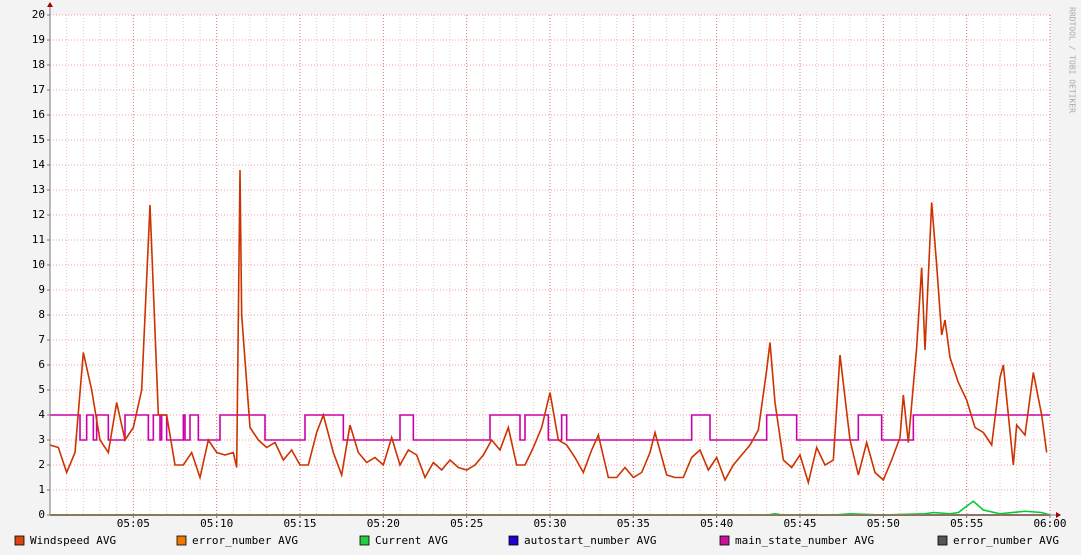 The image size is (1081, 555). Describe the element at coordinates (411, 540) in the screenshot. I see `legend-label: Current AVG` at that location.